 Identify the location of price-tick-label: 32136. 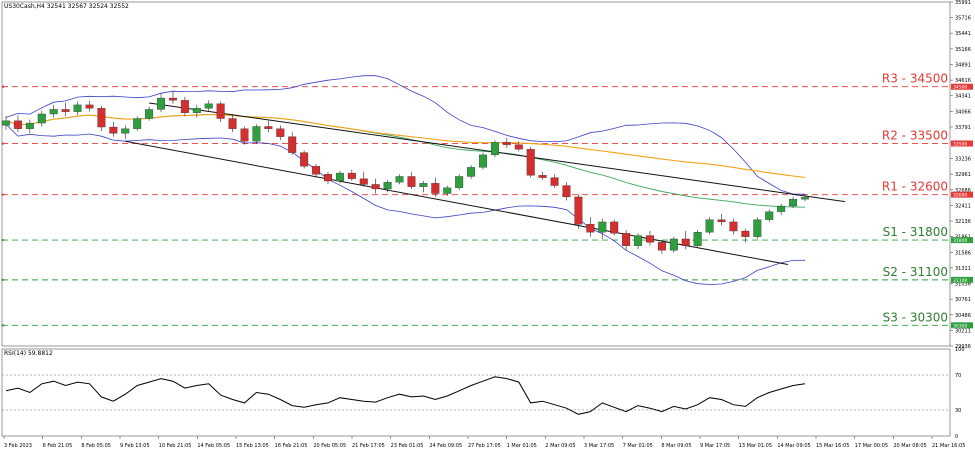
(963, 222).